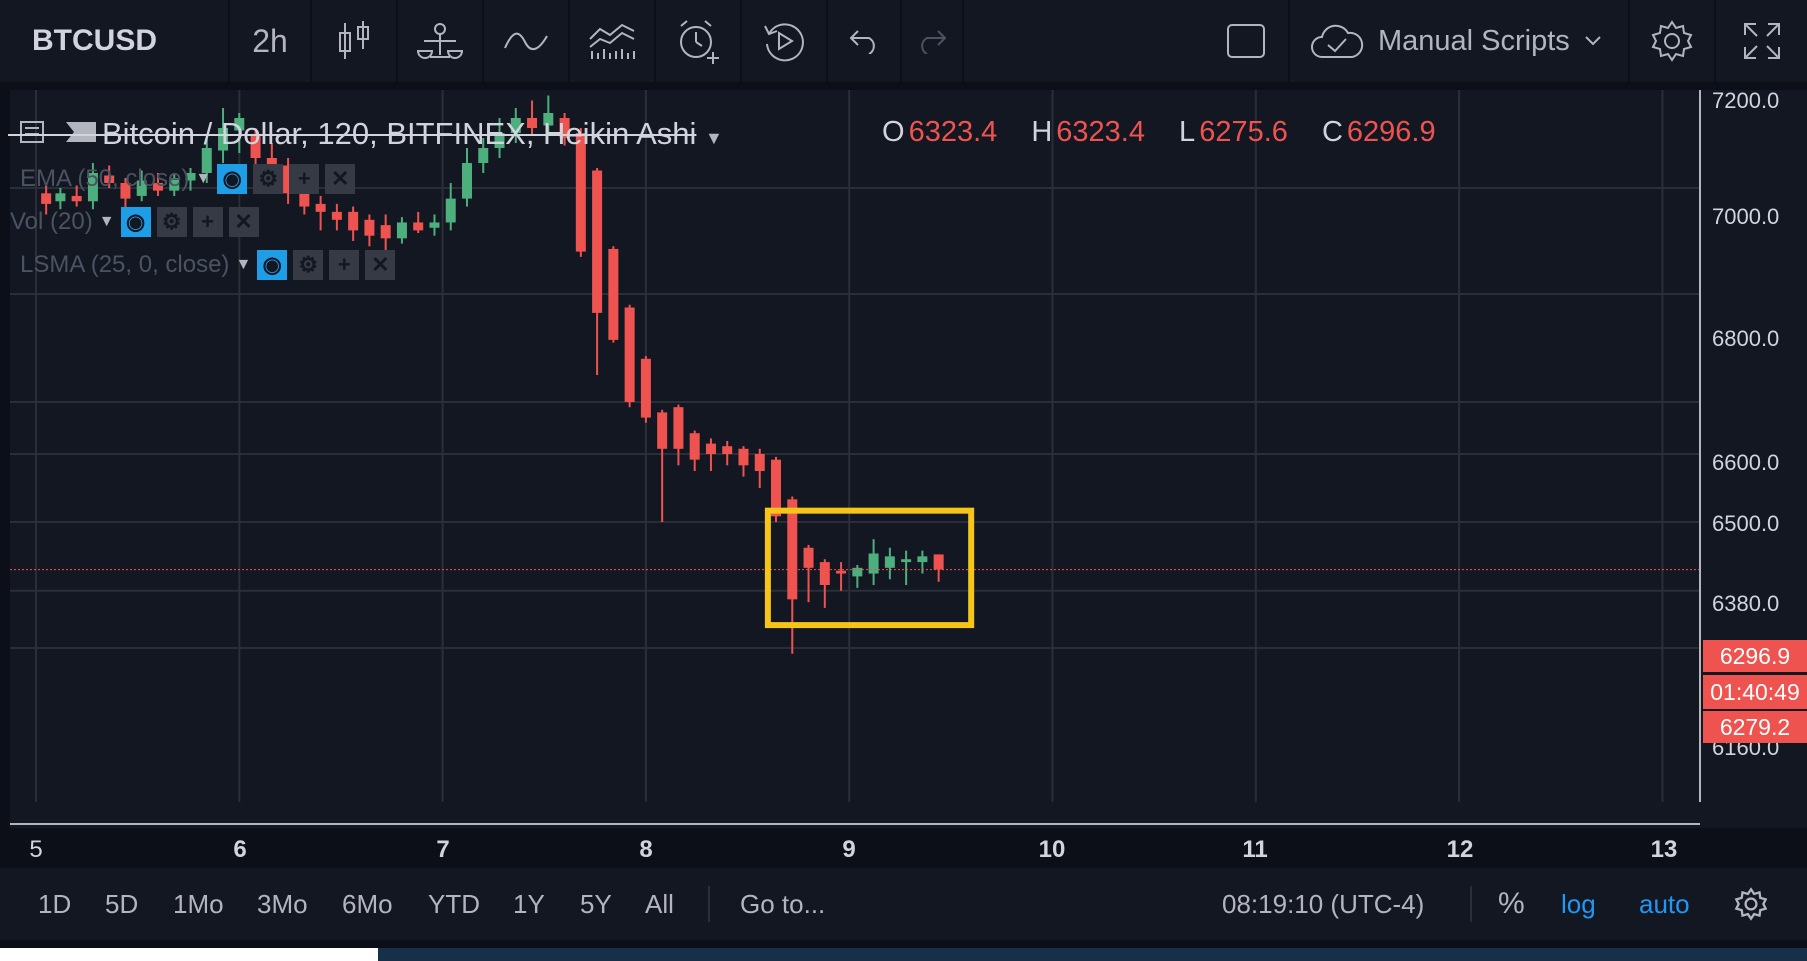 The width and height of the screenshot is (1807, 961). Describe the element at coordinates (933, 41) in the screenshot. I see `redo-button` at that location.